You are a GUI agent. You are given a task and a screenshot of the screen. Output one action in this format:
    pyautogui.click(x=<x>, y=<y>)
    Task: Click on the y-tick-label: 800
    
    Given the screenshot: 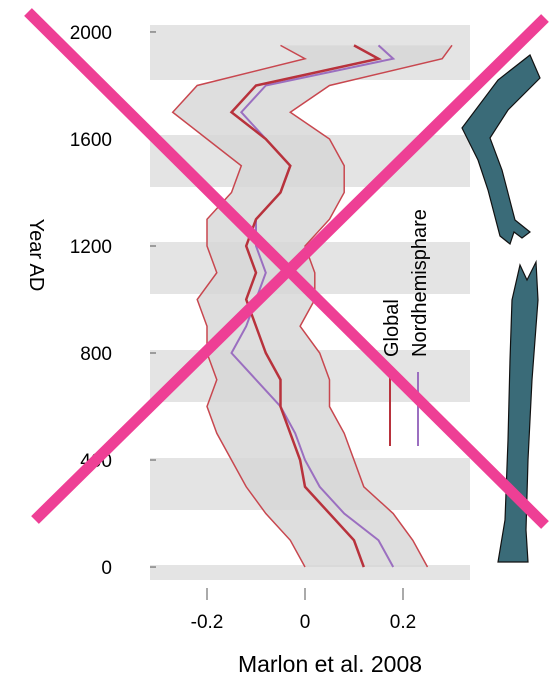 What is the action you would take?
    pyautogui.click(x=96, y=354)
    